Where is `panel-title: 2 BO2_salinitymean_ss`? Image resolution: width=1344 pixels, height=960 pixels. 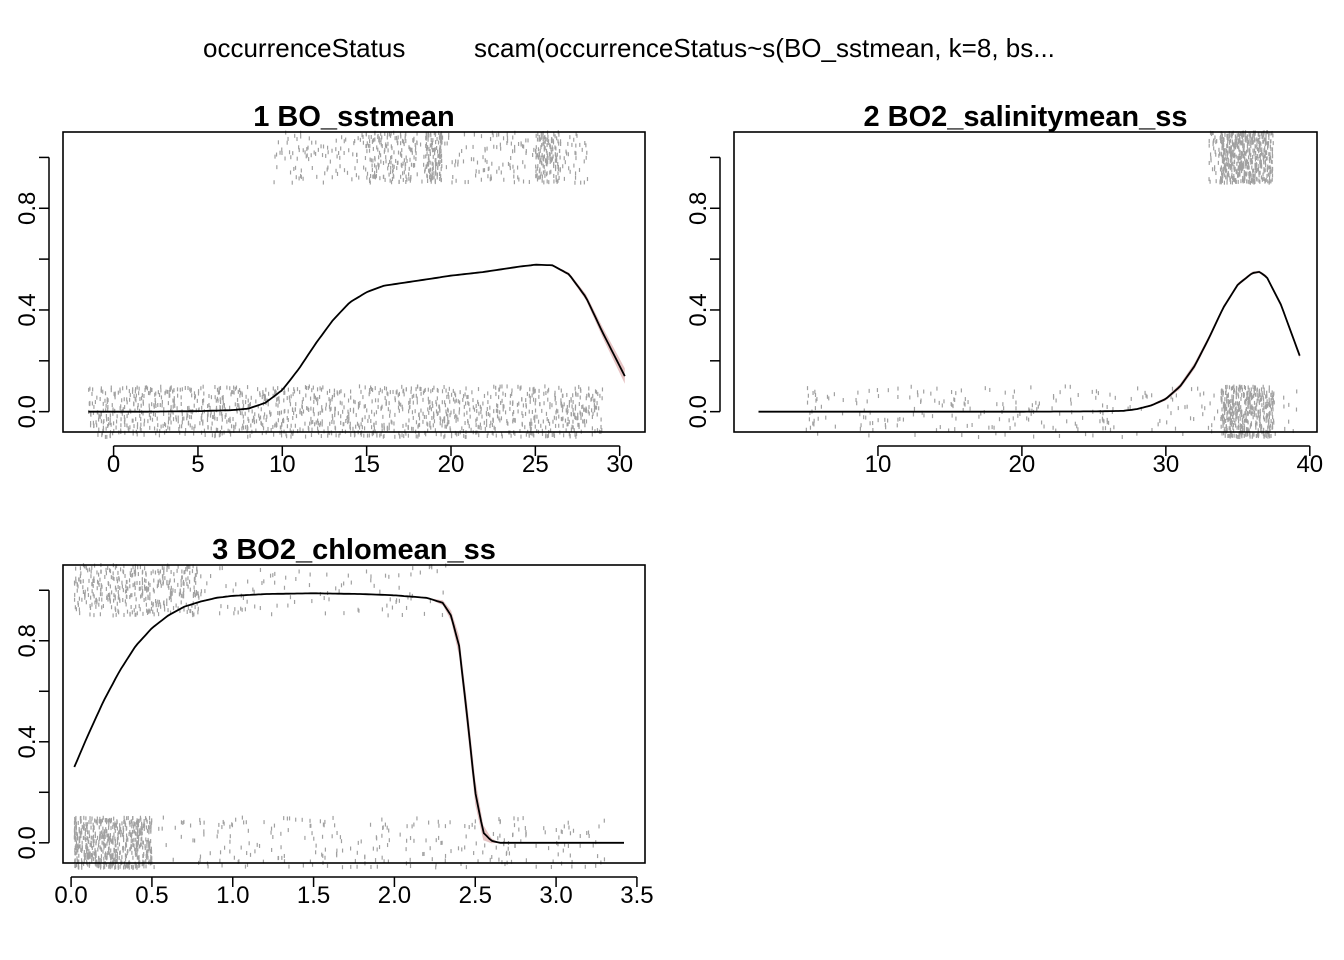
panel-title: 2 BO2_salinitymean_ss is located at coordinates (1025, 117).